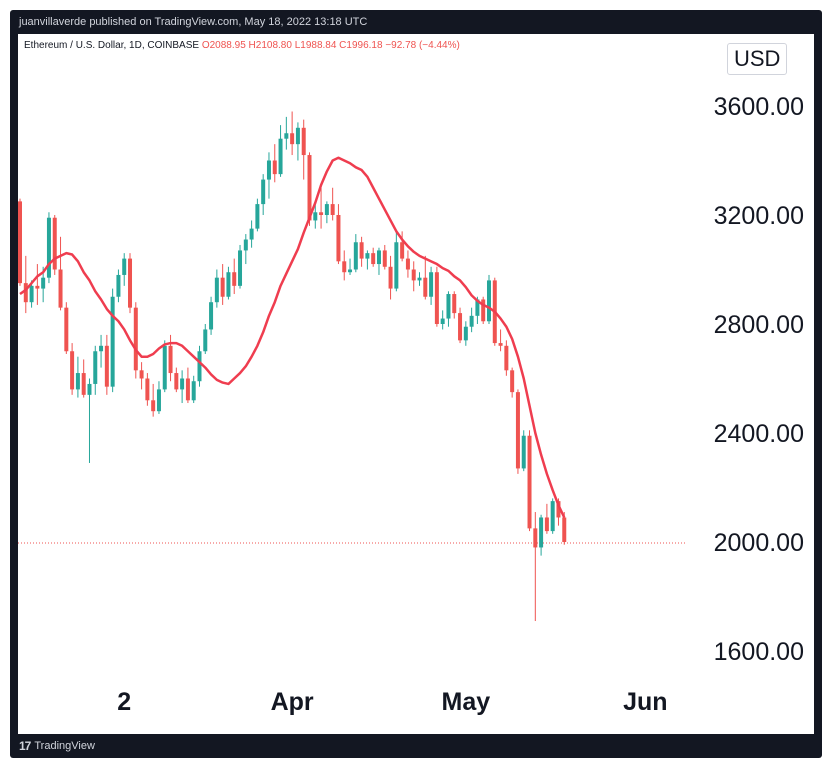 This screenshot has width=834, height=767. What do you see at coordinates (57, 746) in the screenshot?
I see `footer: 17 TradingView` at bounding box center [57, 746].